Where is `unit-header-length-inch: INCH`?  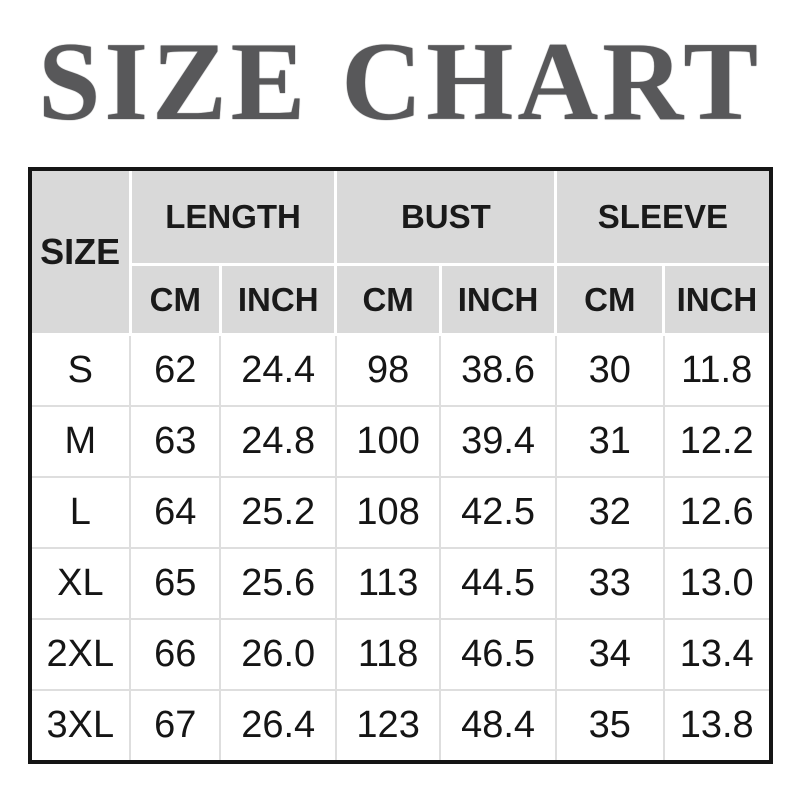 unit-header-length-inch: INCH is located at coordinates (278, 299).